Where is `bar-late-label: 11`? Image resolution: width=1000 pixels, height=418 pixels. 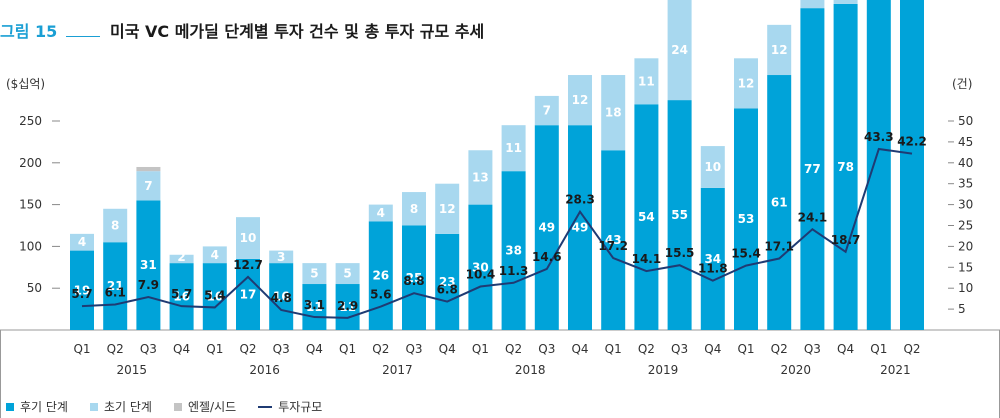 bar-late-label: 11 is located at coordinates (347, 307).